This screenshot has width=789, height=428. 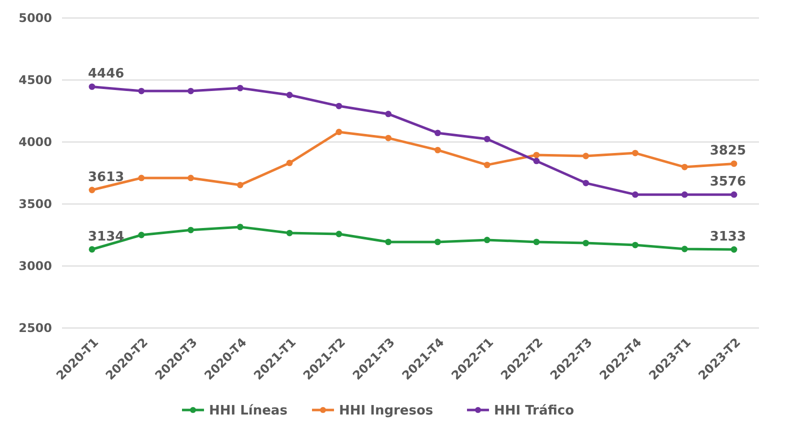 I want to click on data-label: 3133, so click(x=728, y=237).